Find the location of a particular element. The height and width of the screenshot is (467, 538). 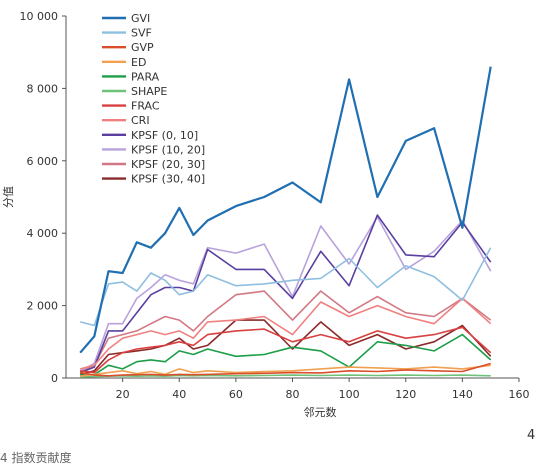

series-line-svf is located at coordinates (286, 287).